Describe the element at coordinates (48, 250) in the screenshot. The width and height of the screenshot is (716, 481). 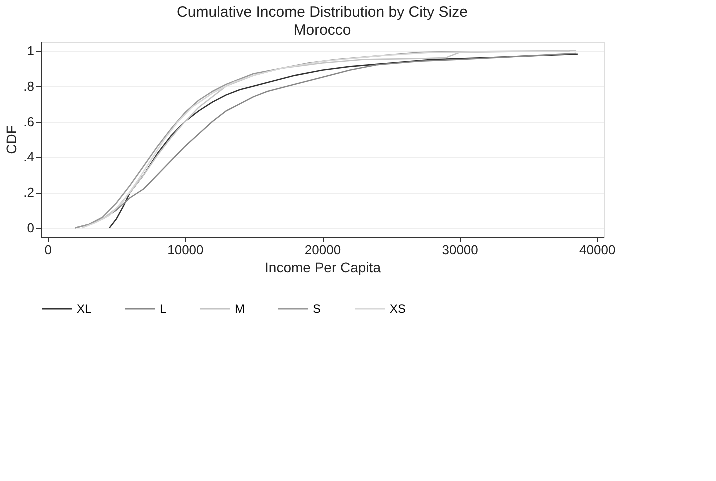
I see `x-tick-label: 0` at that location.